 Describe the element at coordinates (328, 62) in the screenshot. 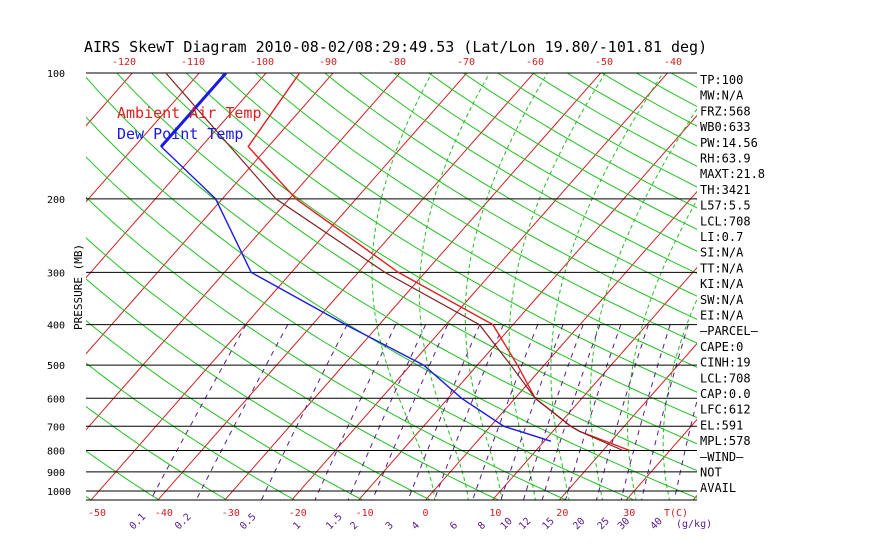

I see `top-temp-tick-label: -90` at that location.